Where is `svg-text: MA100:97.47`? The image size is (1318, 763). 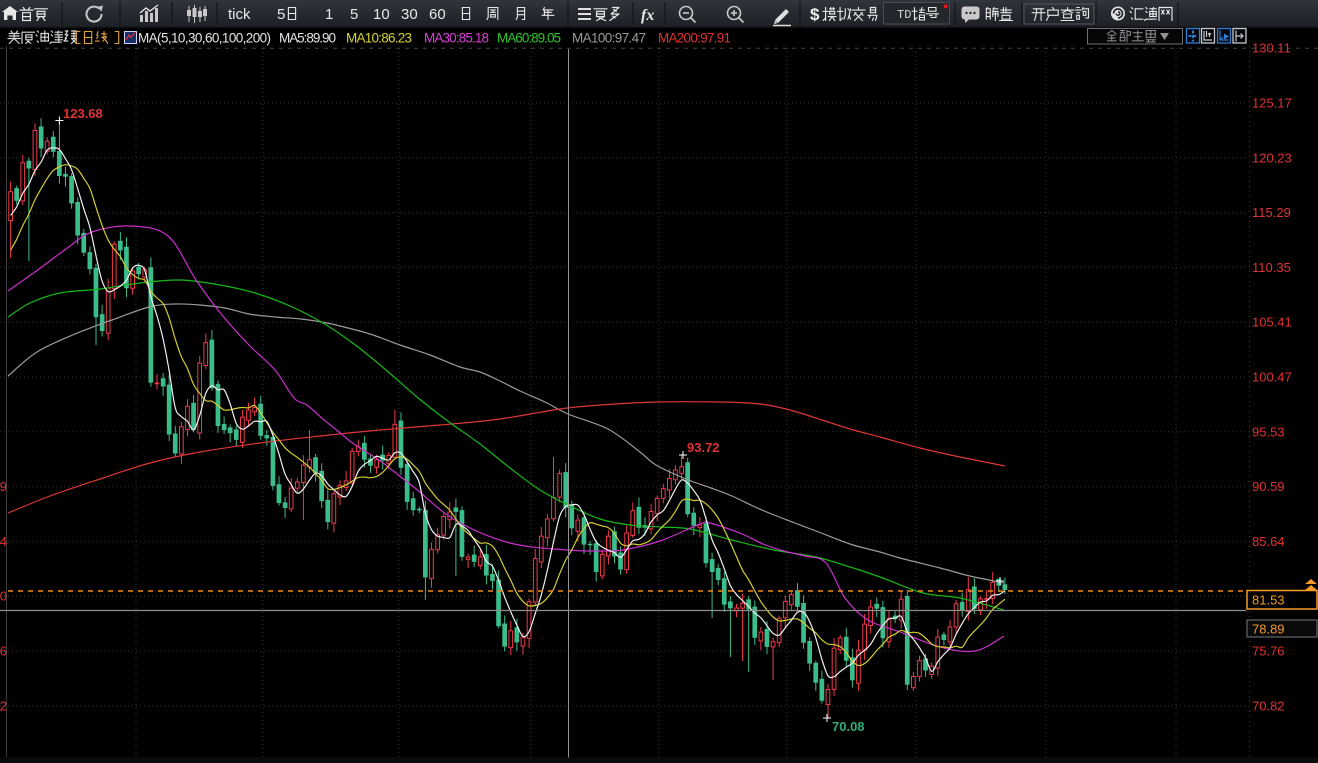
svg-text: MA100:97.47 is located at coordinates (609, 38).